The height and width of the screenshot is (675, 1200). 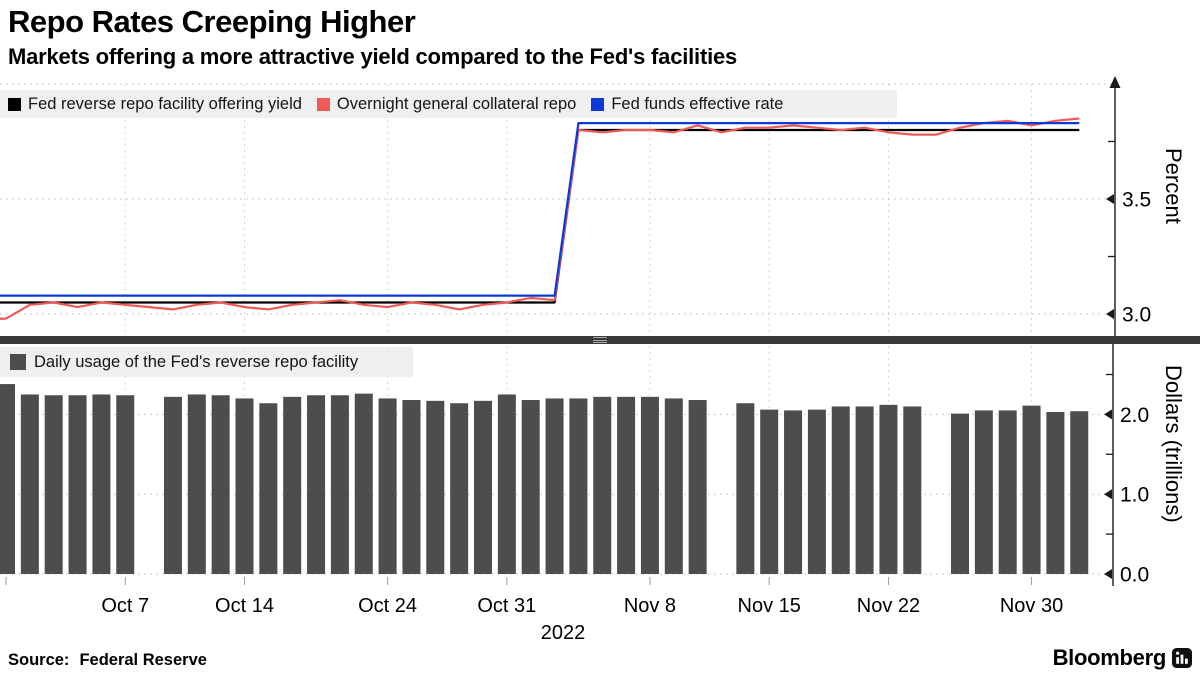 What do you see at coordinates (1173, 444) in the screenshot?
I see `y-axis-label-dollars: Dollars (trillions)` at bounding box center [1173, 444].